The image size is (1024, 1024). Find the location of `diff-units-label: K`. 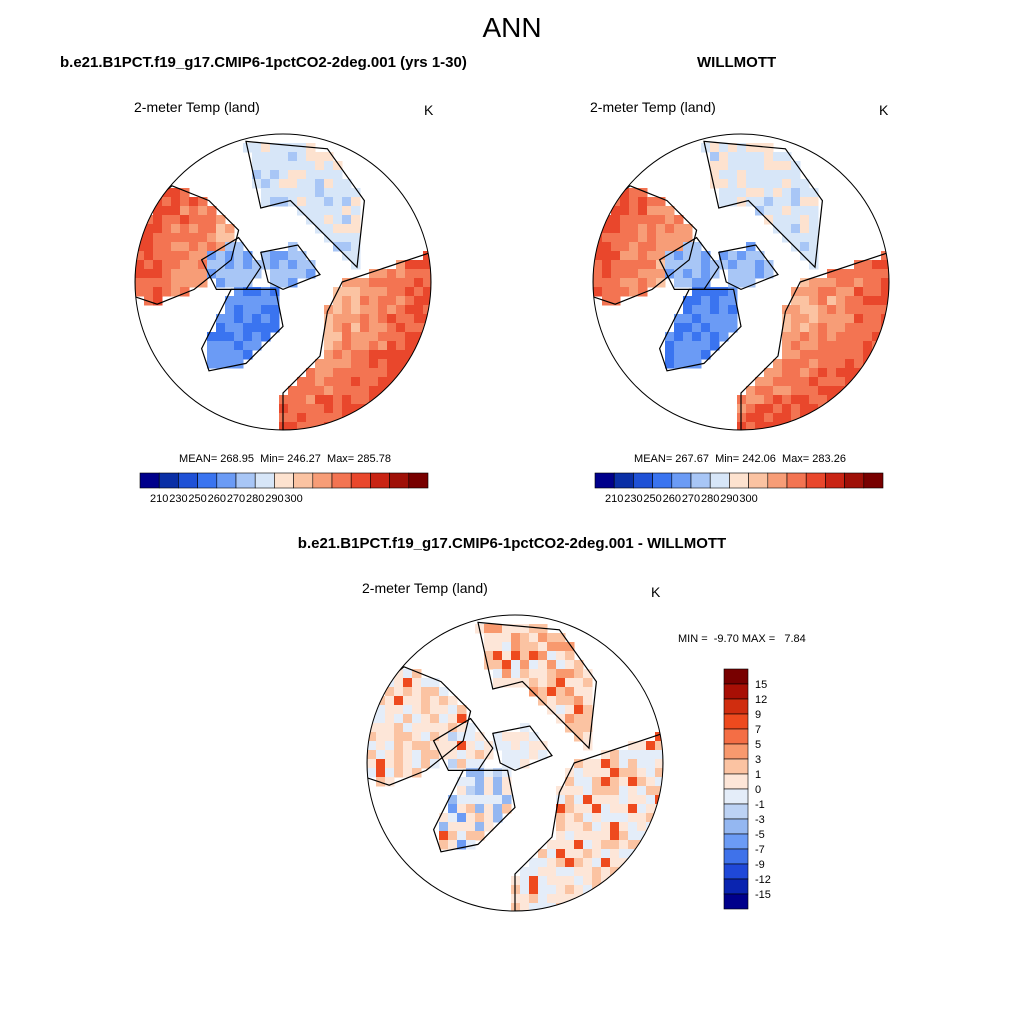

diff-units-label: K is located at coordinates (656, 592).